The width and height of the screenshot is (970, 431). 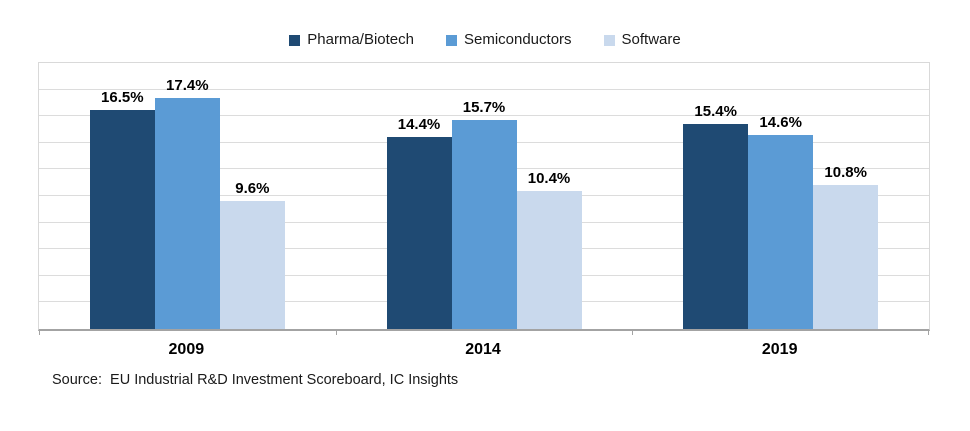 What do you see at coordinates (846, 246) in the screenshot?
I see `bar-software-2019: 10.8%` at bounding box center [846, 246].